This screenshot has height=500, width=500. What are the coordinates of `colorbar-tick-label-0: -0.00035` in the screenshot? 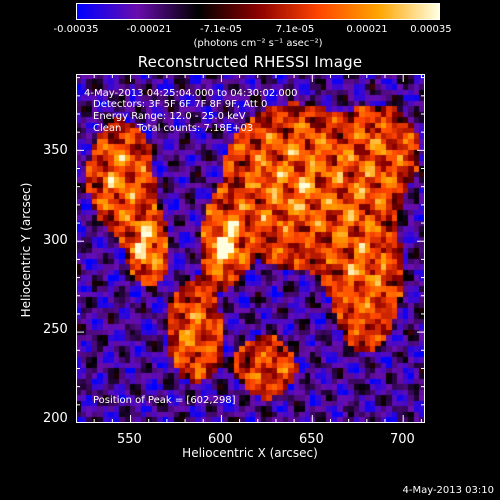 It's located at (76, 29).